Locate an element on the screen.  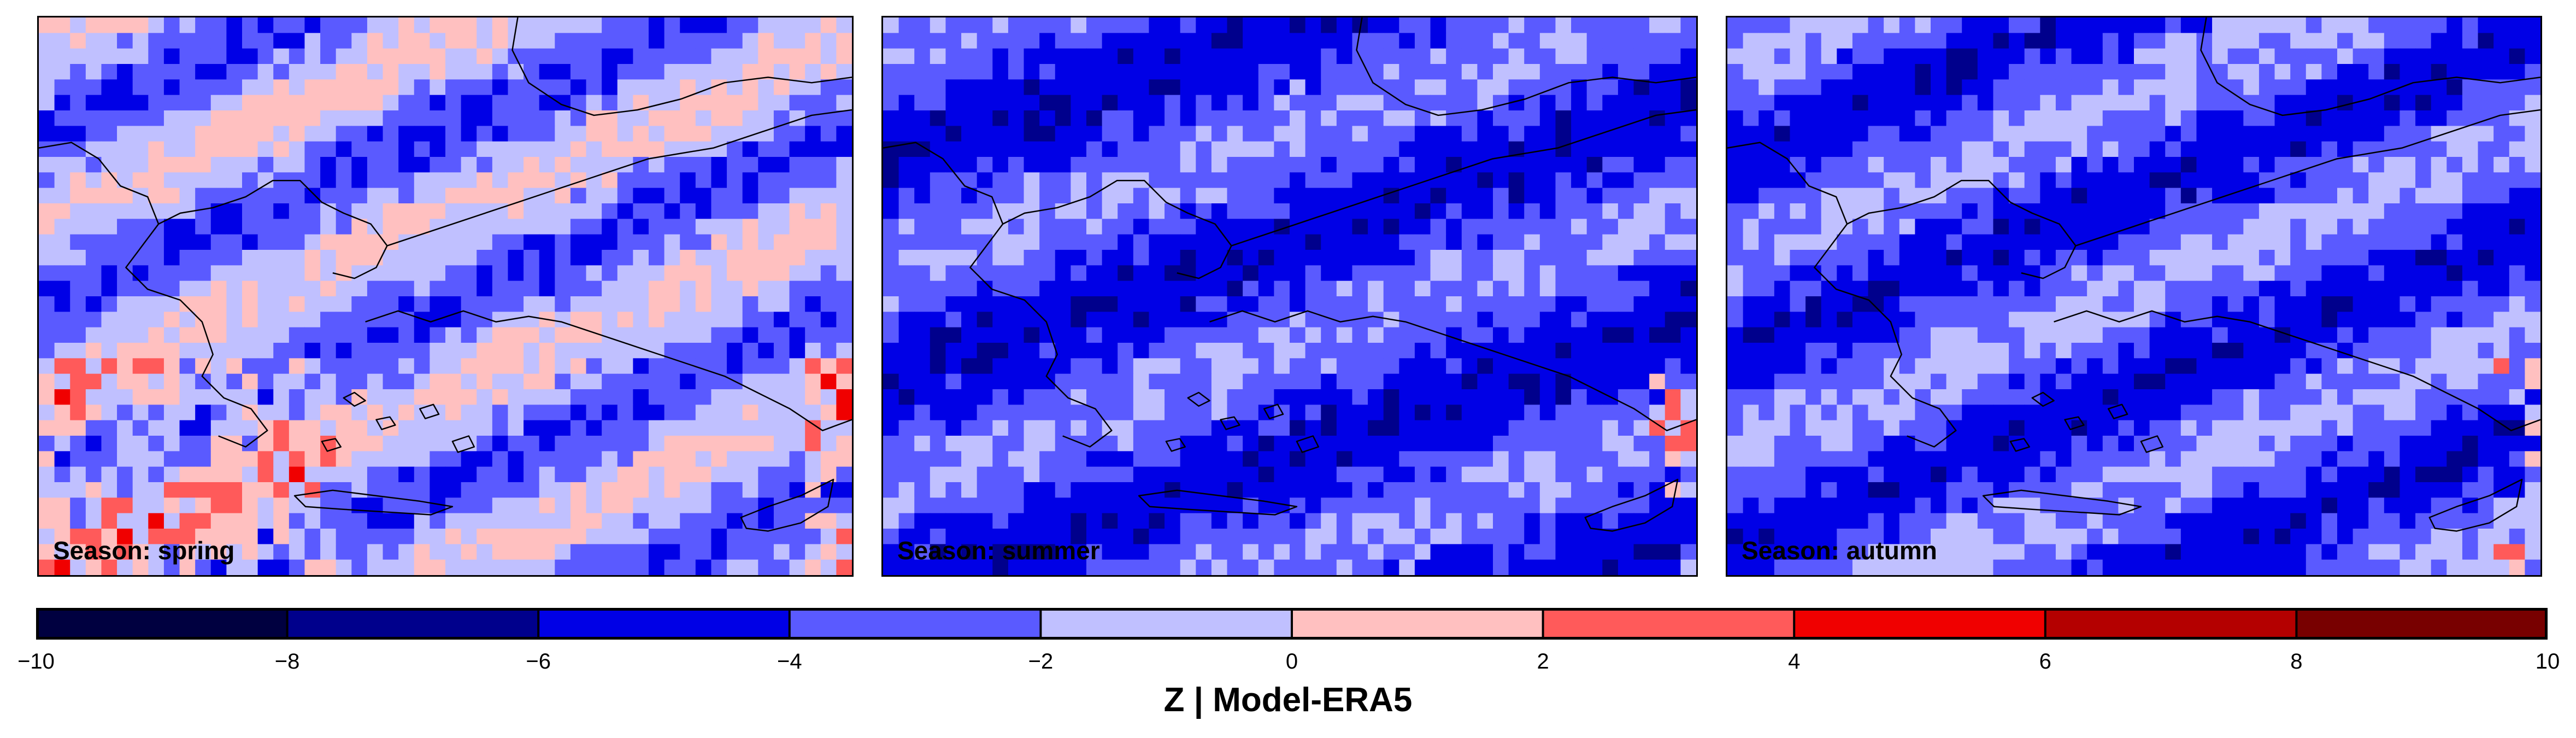
colorbar-tick-label: 10 is located at coordinates (2547, 661).